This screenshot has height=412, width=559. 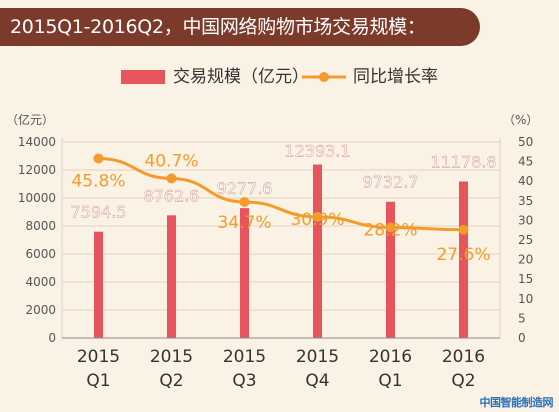 What do you see at coordinates (317, 150) in the screenshot?
I see `bar-data-label: 12393.1` at bounding box center [317, 150].